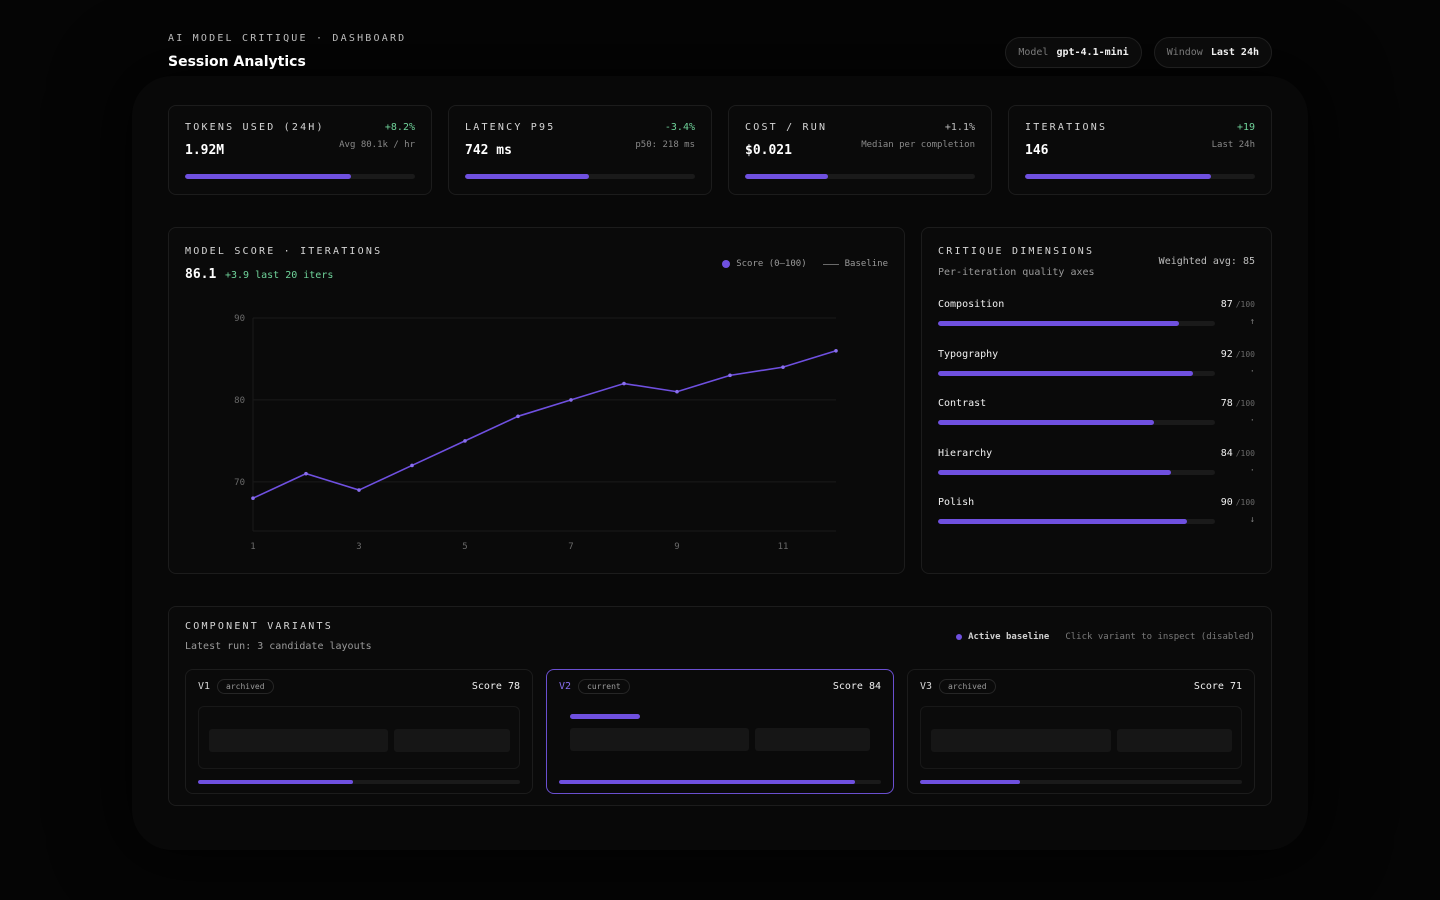 This screenshot has height=900, width=1440. I want to click on variant-status-badge: current, so click(604, 686).